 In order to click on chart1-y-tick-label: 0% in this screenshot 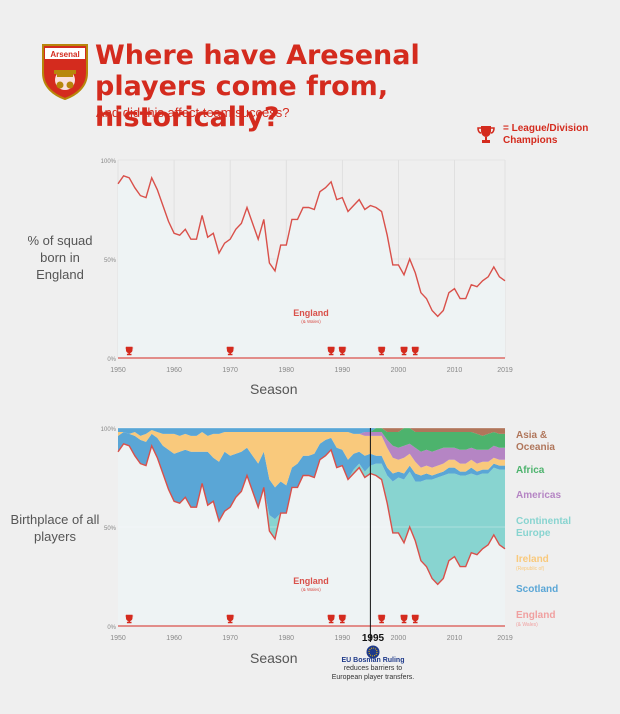, I will do `click(111, 360)`.